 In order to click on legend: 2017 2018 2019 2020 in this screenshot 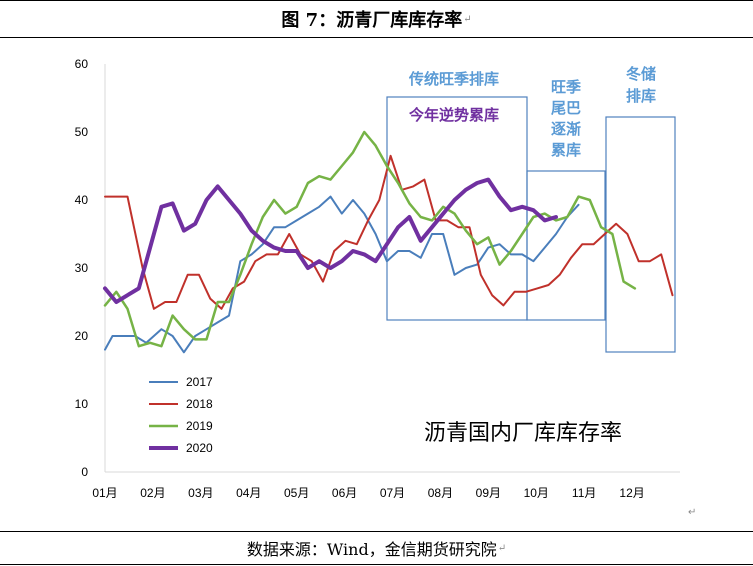, I will do `click(181, 415)`.